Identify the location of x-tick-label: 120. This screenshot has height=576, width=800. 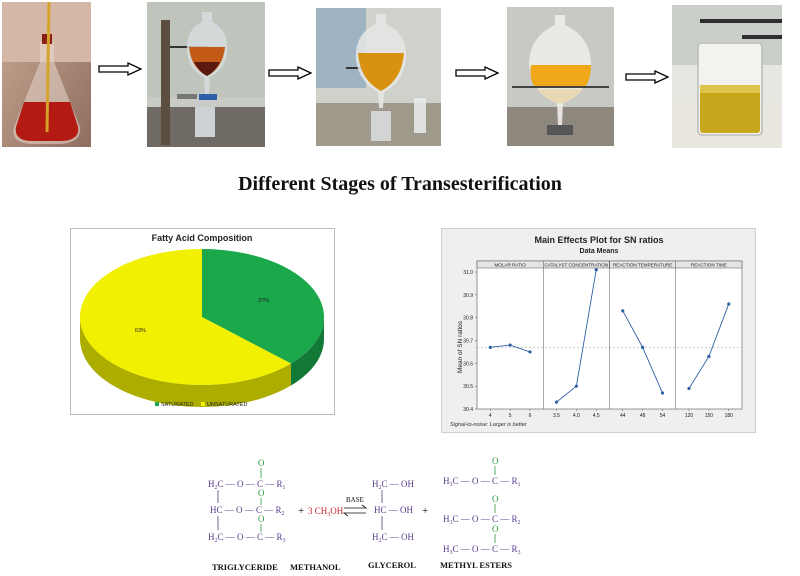
(689, 416).